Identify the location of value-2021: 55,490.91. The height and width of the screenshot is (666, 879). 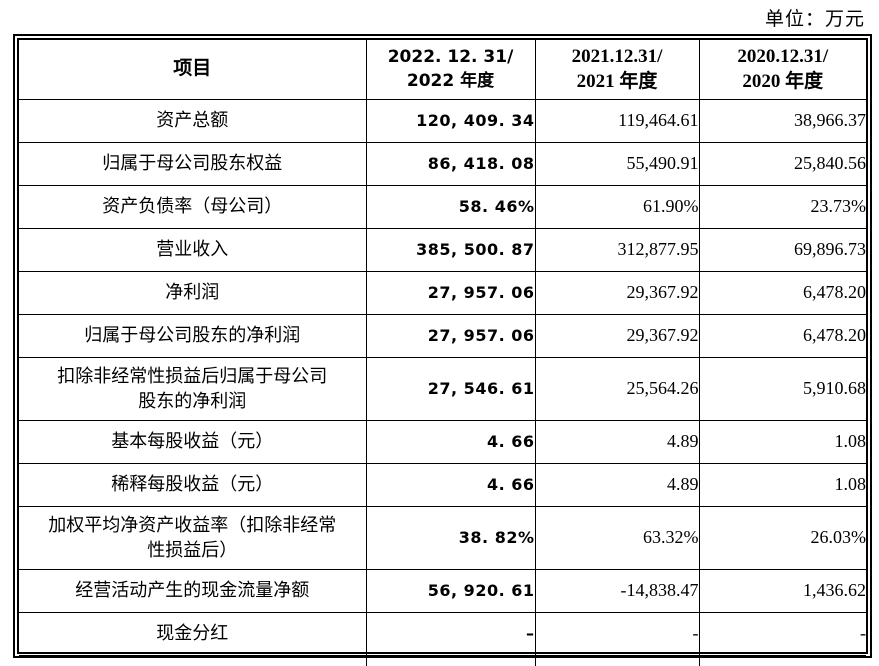
(617, 163).